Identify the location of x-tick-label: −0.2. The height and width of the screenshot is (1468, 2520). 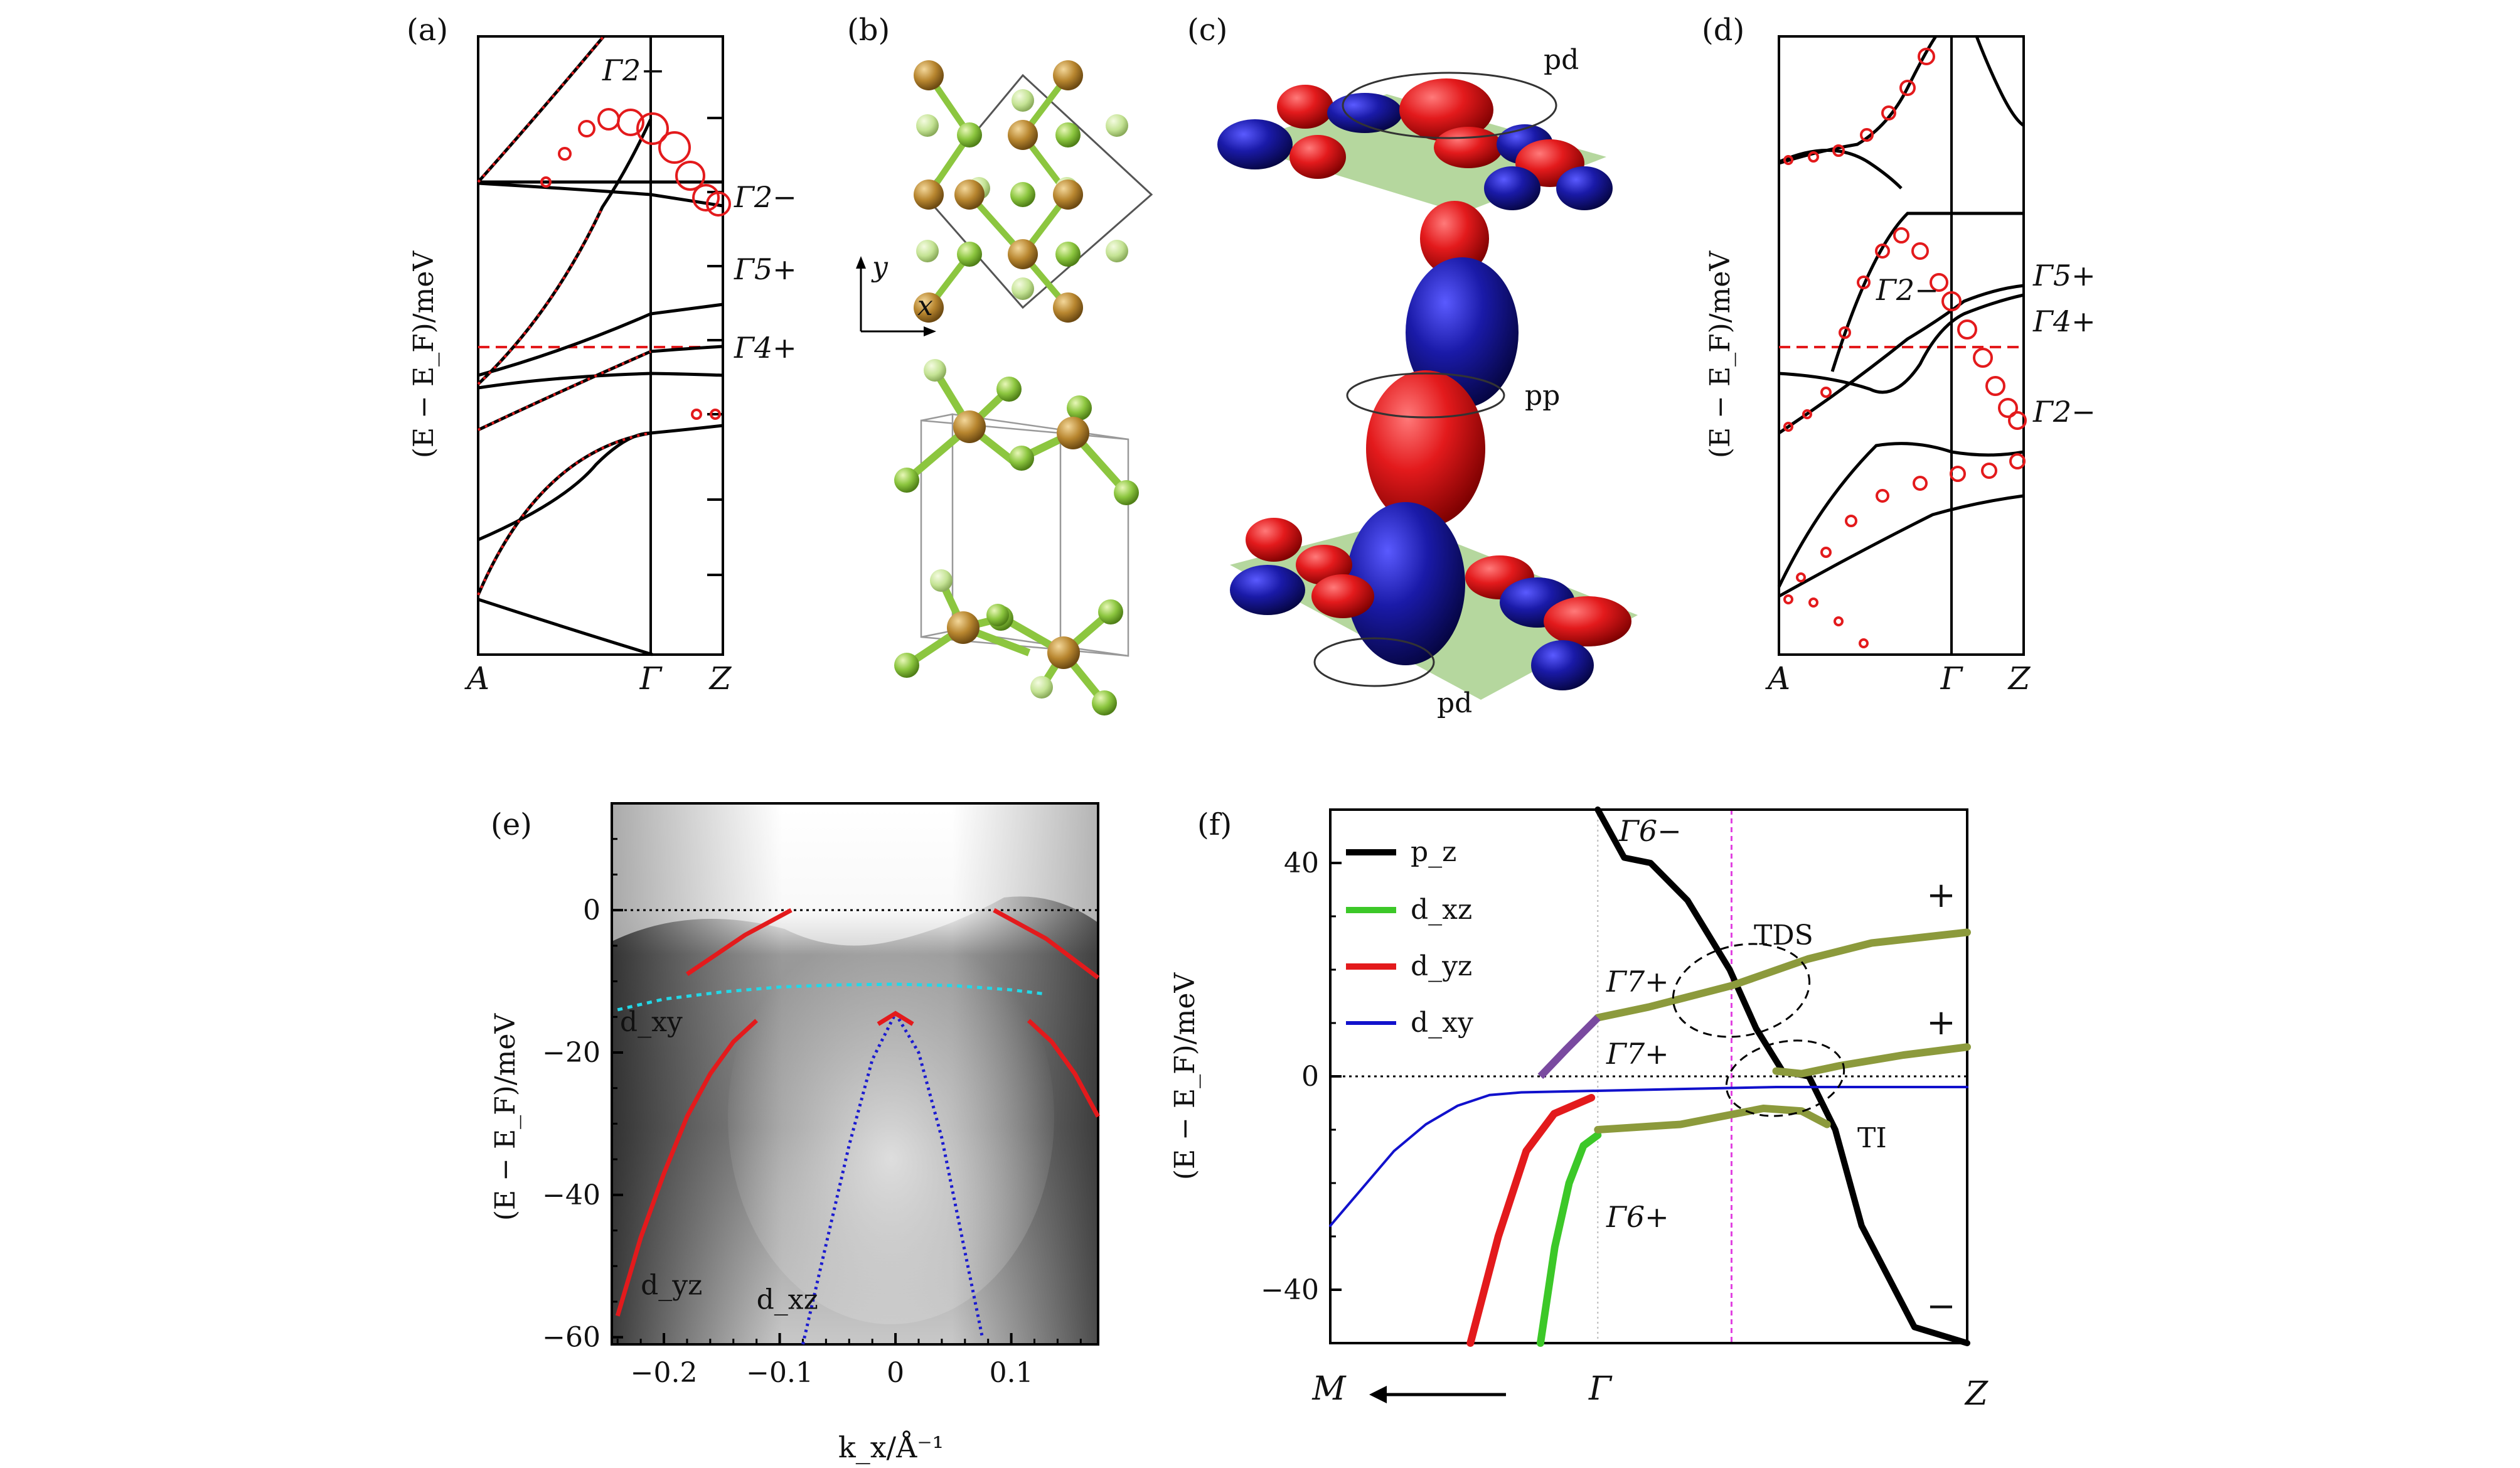
(664, 1373).